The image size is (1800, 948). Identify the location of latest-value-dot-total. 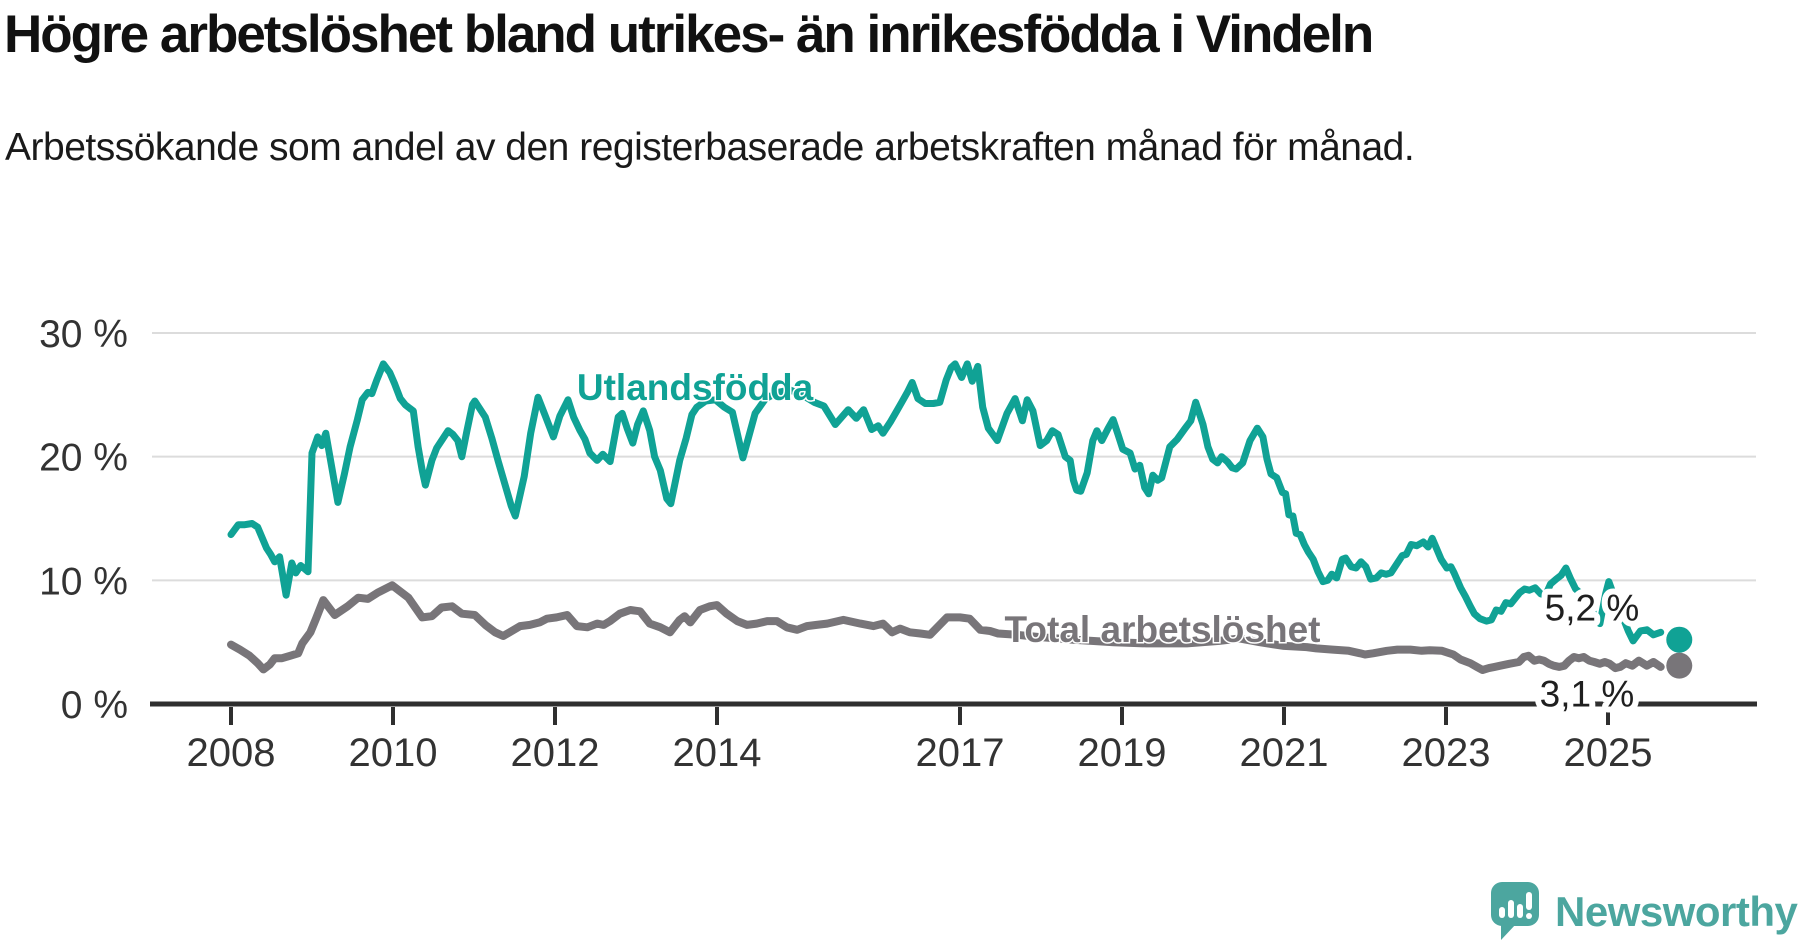
(1679, 665).